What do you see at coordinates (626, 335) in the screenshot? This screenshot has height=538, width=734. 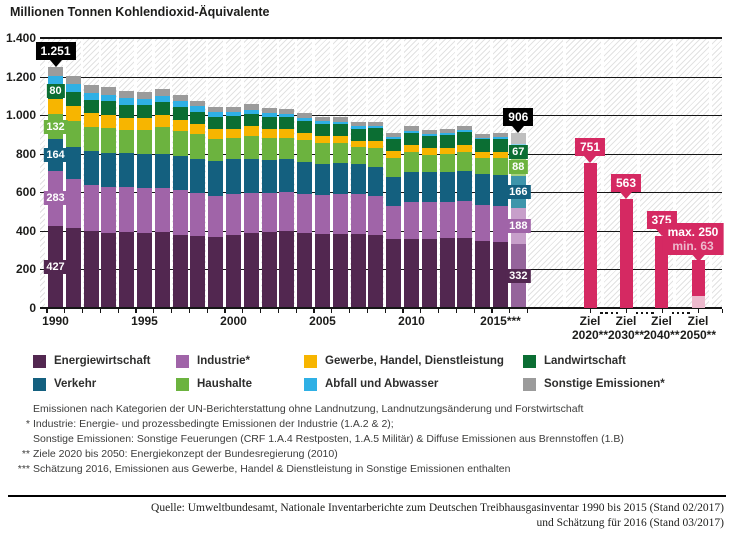 I see `x-axis-label-ziel-year: 2030**` at bounding box center [626, 335].